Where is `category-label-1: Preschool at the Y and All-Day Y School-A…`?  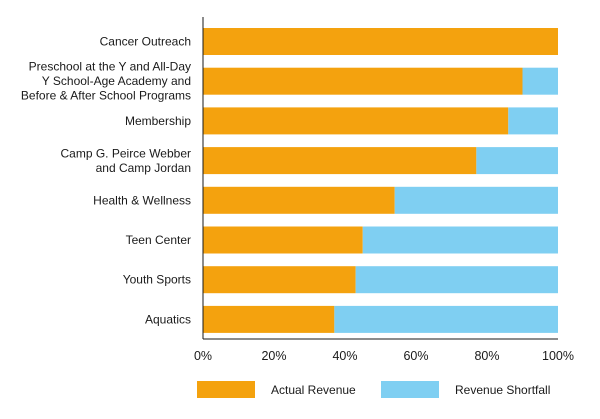
category-label-1: Preschool at the Y and All-Day Y School-A… is located at coordinates (106, 81).